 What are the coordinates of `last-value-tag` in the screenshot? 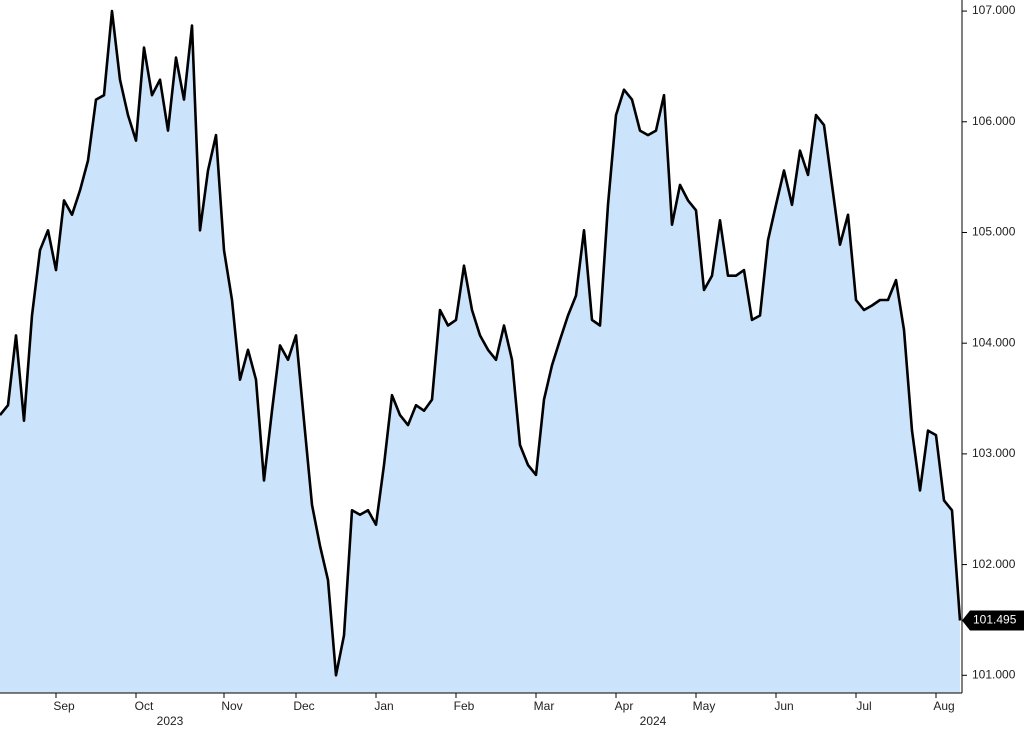 It's located at (993, 620).